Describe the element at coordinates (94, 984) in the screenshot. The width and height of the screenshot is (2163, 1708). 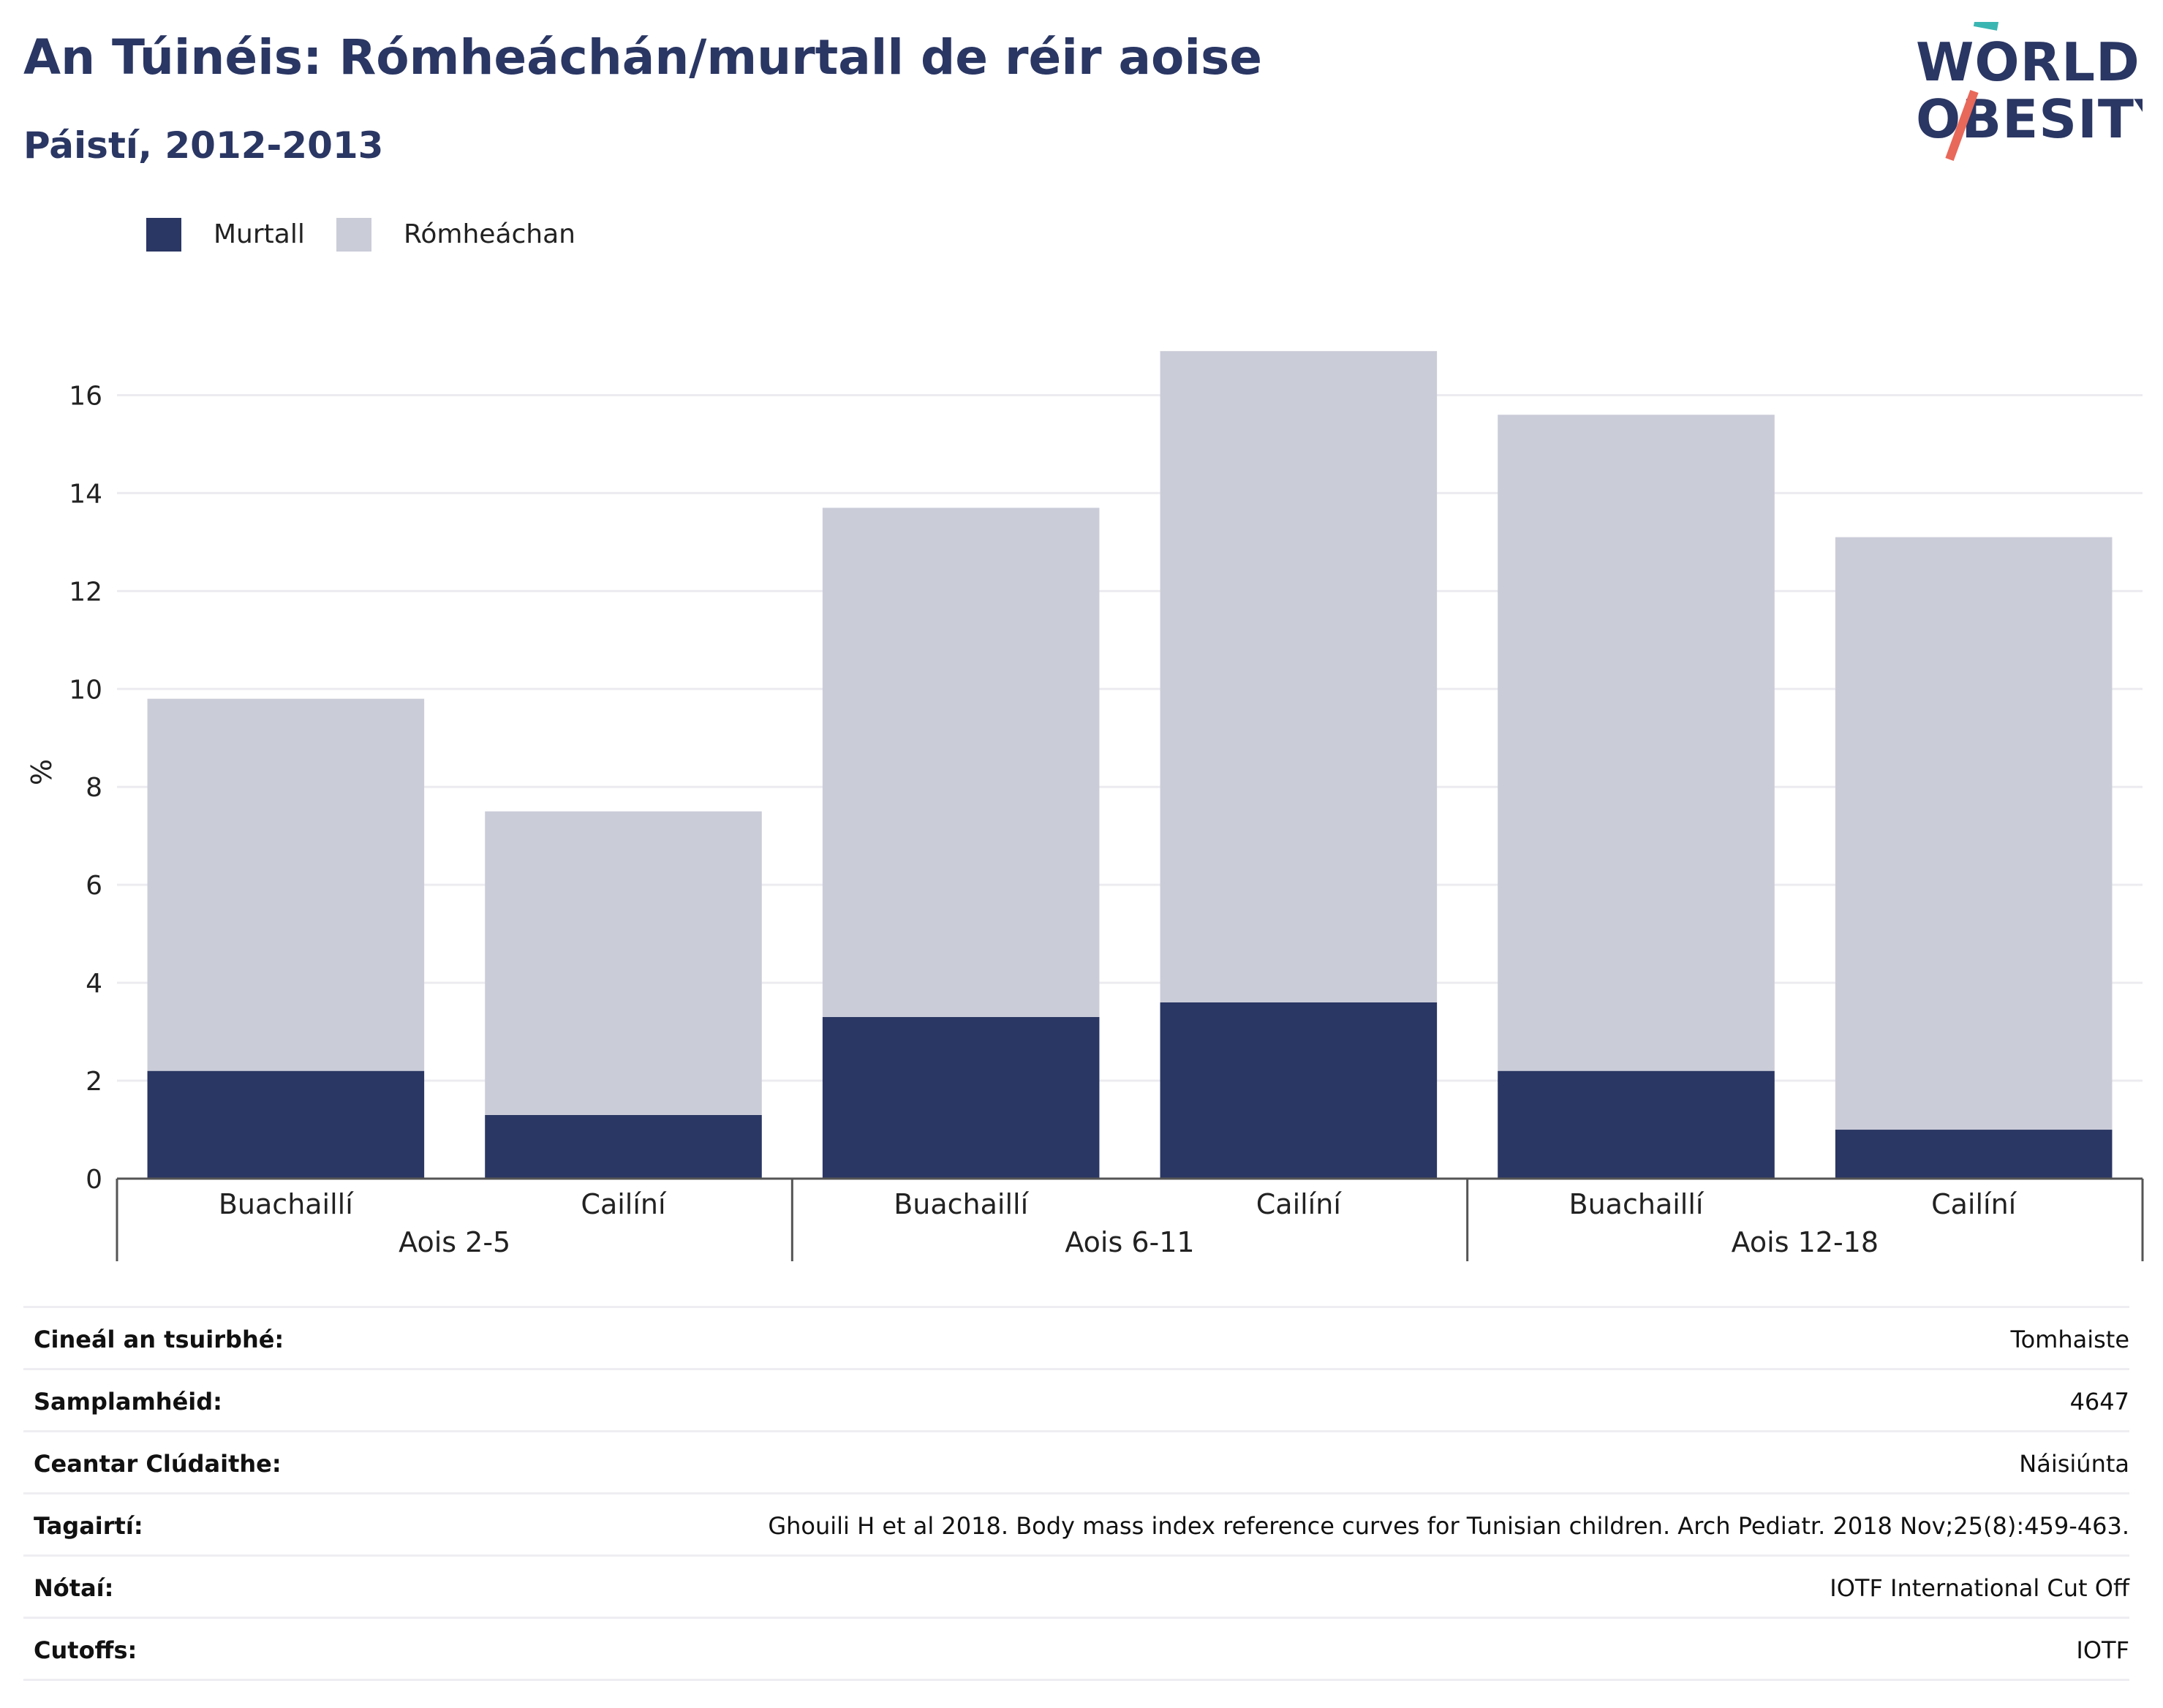
I see `y-tick-label: 4` at that location.